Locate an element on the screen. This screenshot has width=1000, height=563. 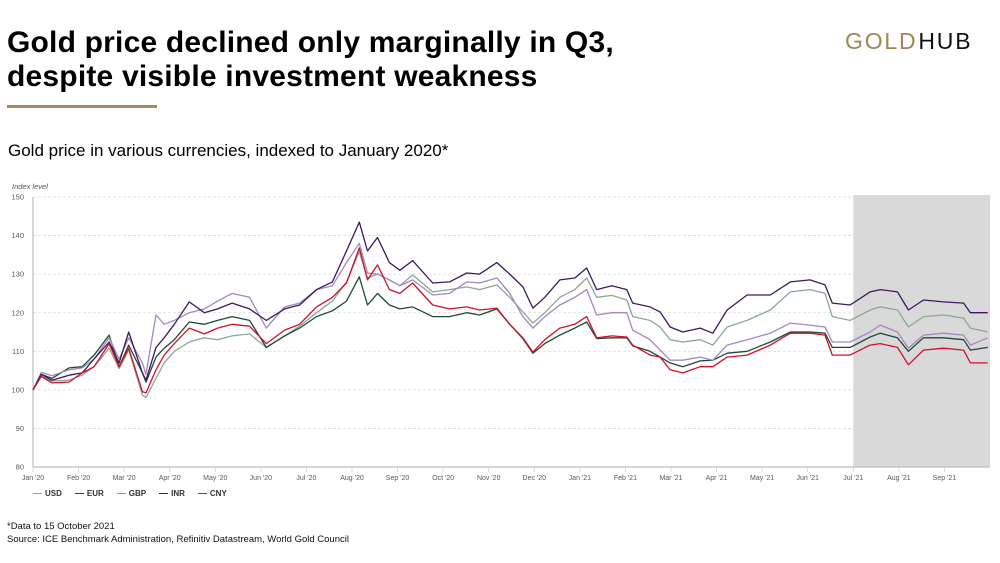
y-tick-label: 140 is located at coordinates (17, 235).